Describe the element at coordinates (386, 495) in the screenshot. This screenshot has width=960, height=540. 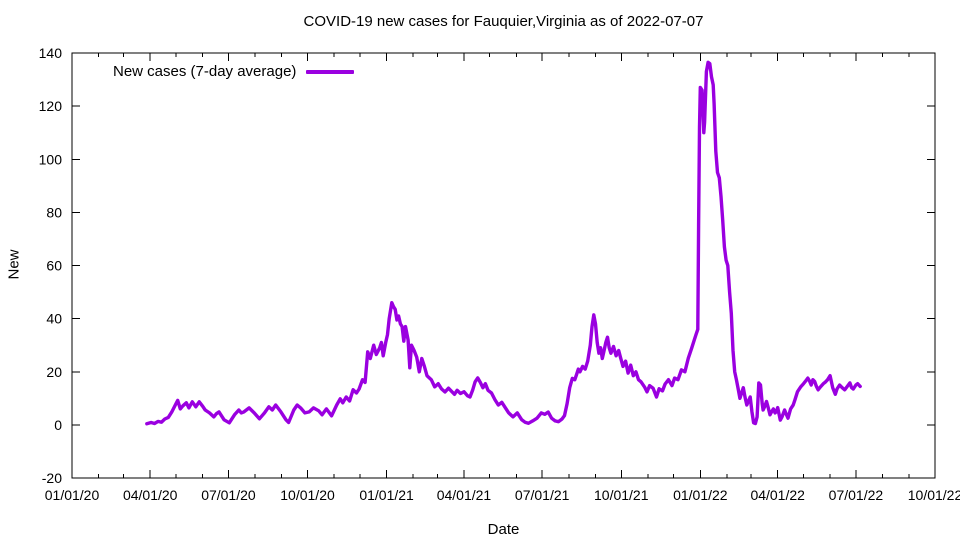
I see `x-tick-label: 01/01/21` at that location.